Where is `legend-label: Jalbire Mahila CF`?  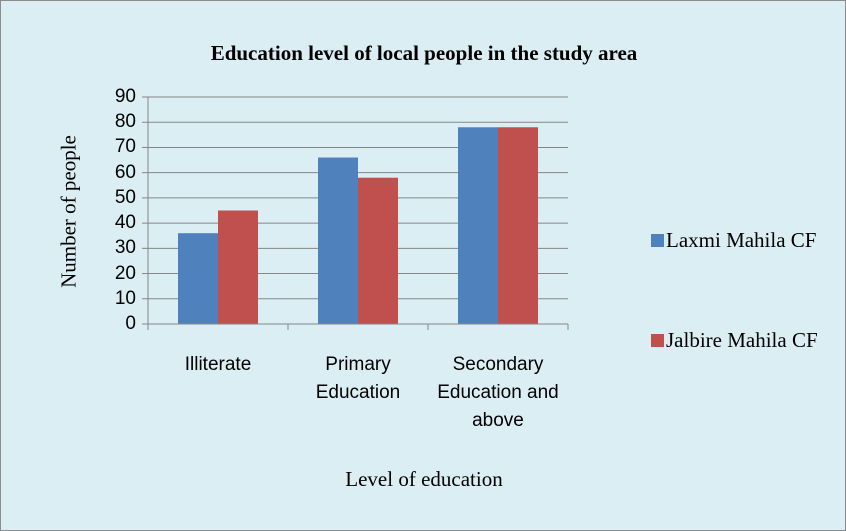
legend-label: Jalbire Mahila CF is located at coordinates (742, 340).